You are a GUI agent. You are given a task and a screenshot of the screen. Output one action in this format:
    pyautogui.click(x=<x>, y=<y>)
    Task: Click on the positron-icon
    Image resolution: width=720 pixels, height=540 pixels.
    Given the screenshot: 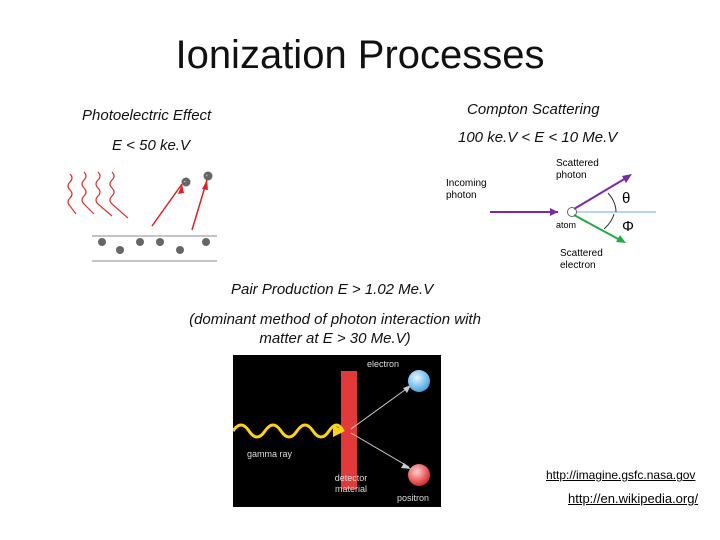 What is the action you would take?
    pyautogui.click(x=419, y=475)
    